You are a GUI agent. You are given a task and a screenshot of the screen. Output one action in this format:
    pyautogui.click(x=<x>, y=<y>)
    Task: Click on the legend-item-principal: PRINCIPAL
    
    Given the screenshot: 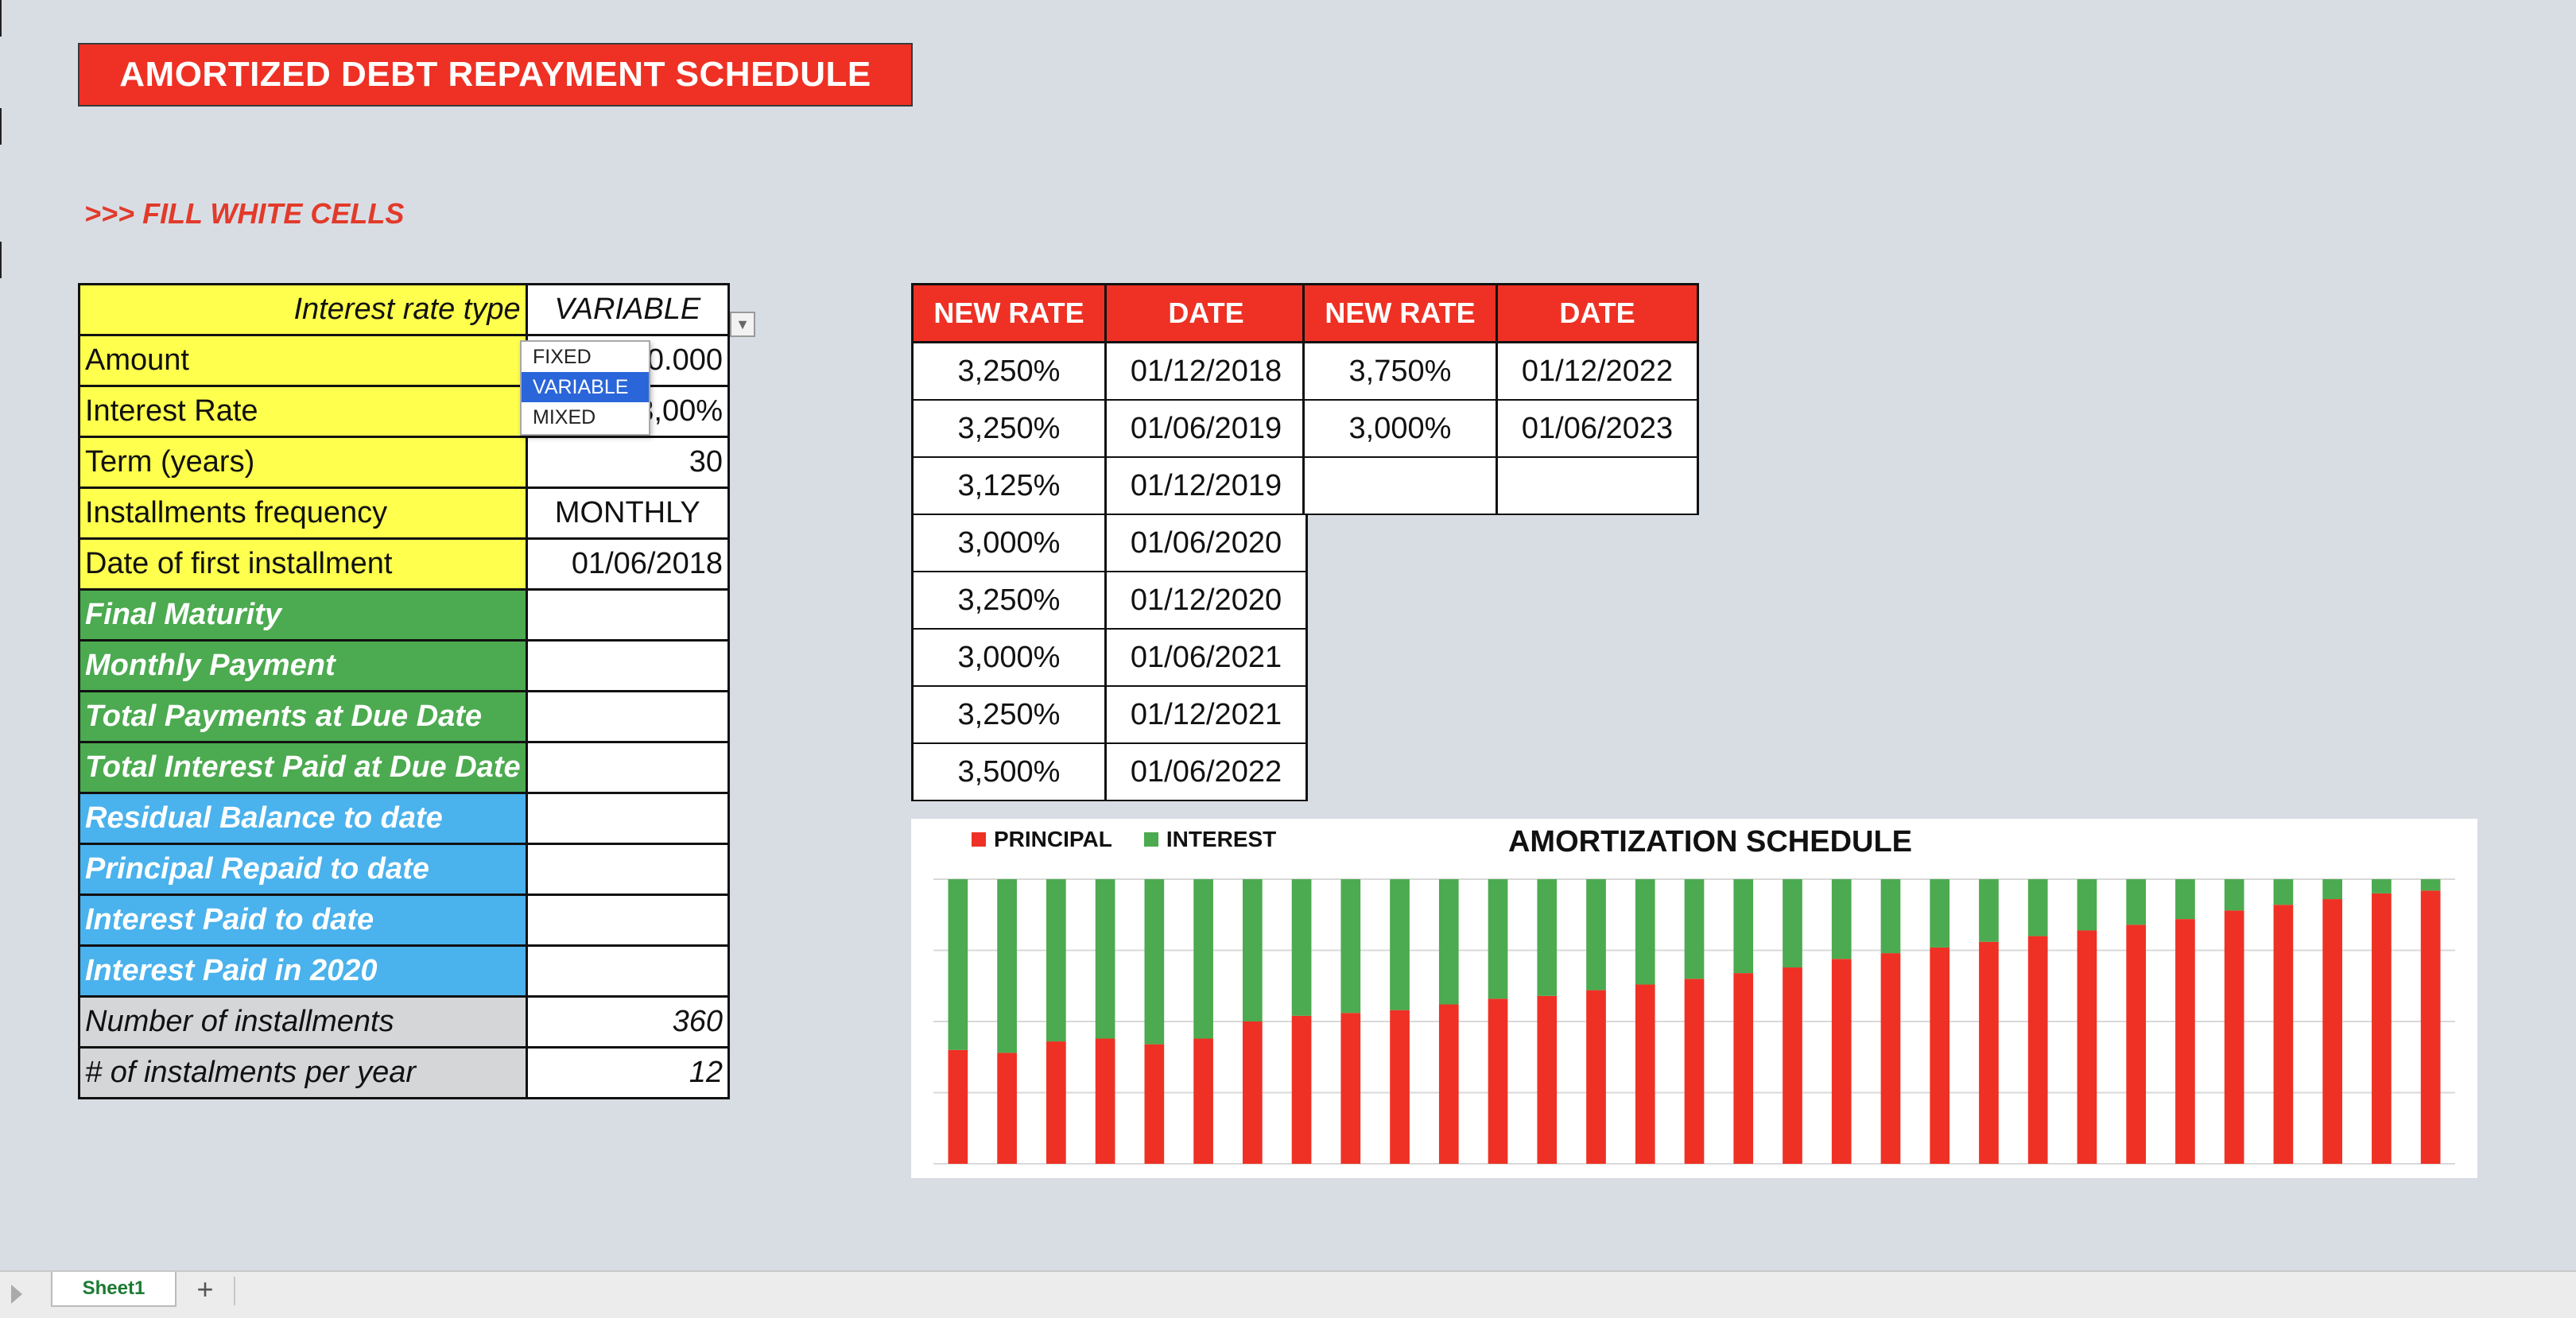 What is the action you would take?
    pyautogui.click(x=1042, y=840)
    